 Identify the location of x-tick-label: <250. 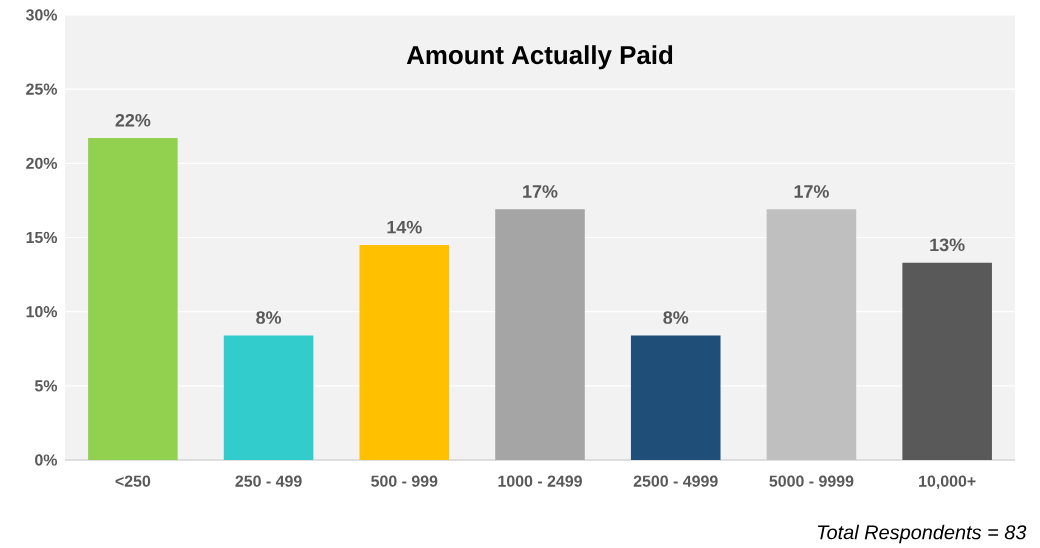
(133, 481).